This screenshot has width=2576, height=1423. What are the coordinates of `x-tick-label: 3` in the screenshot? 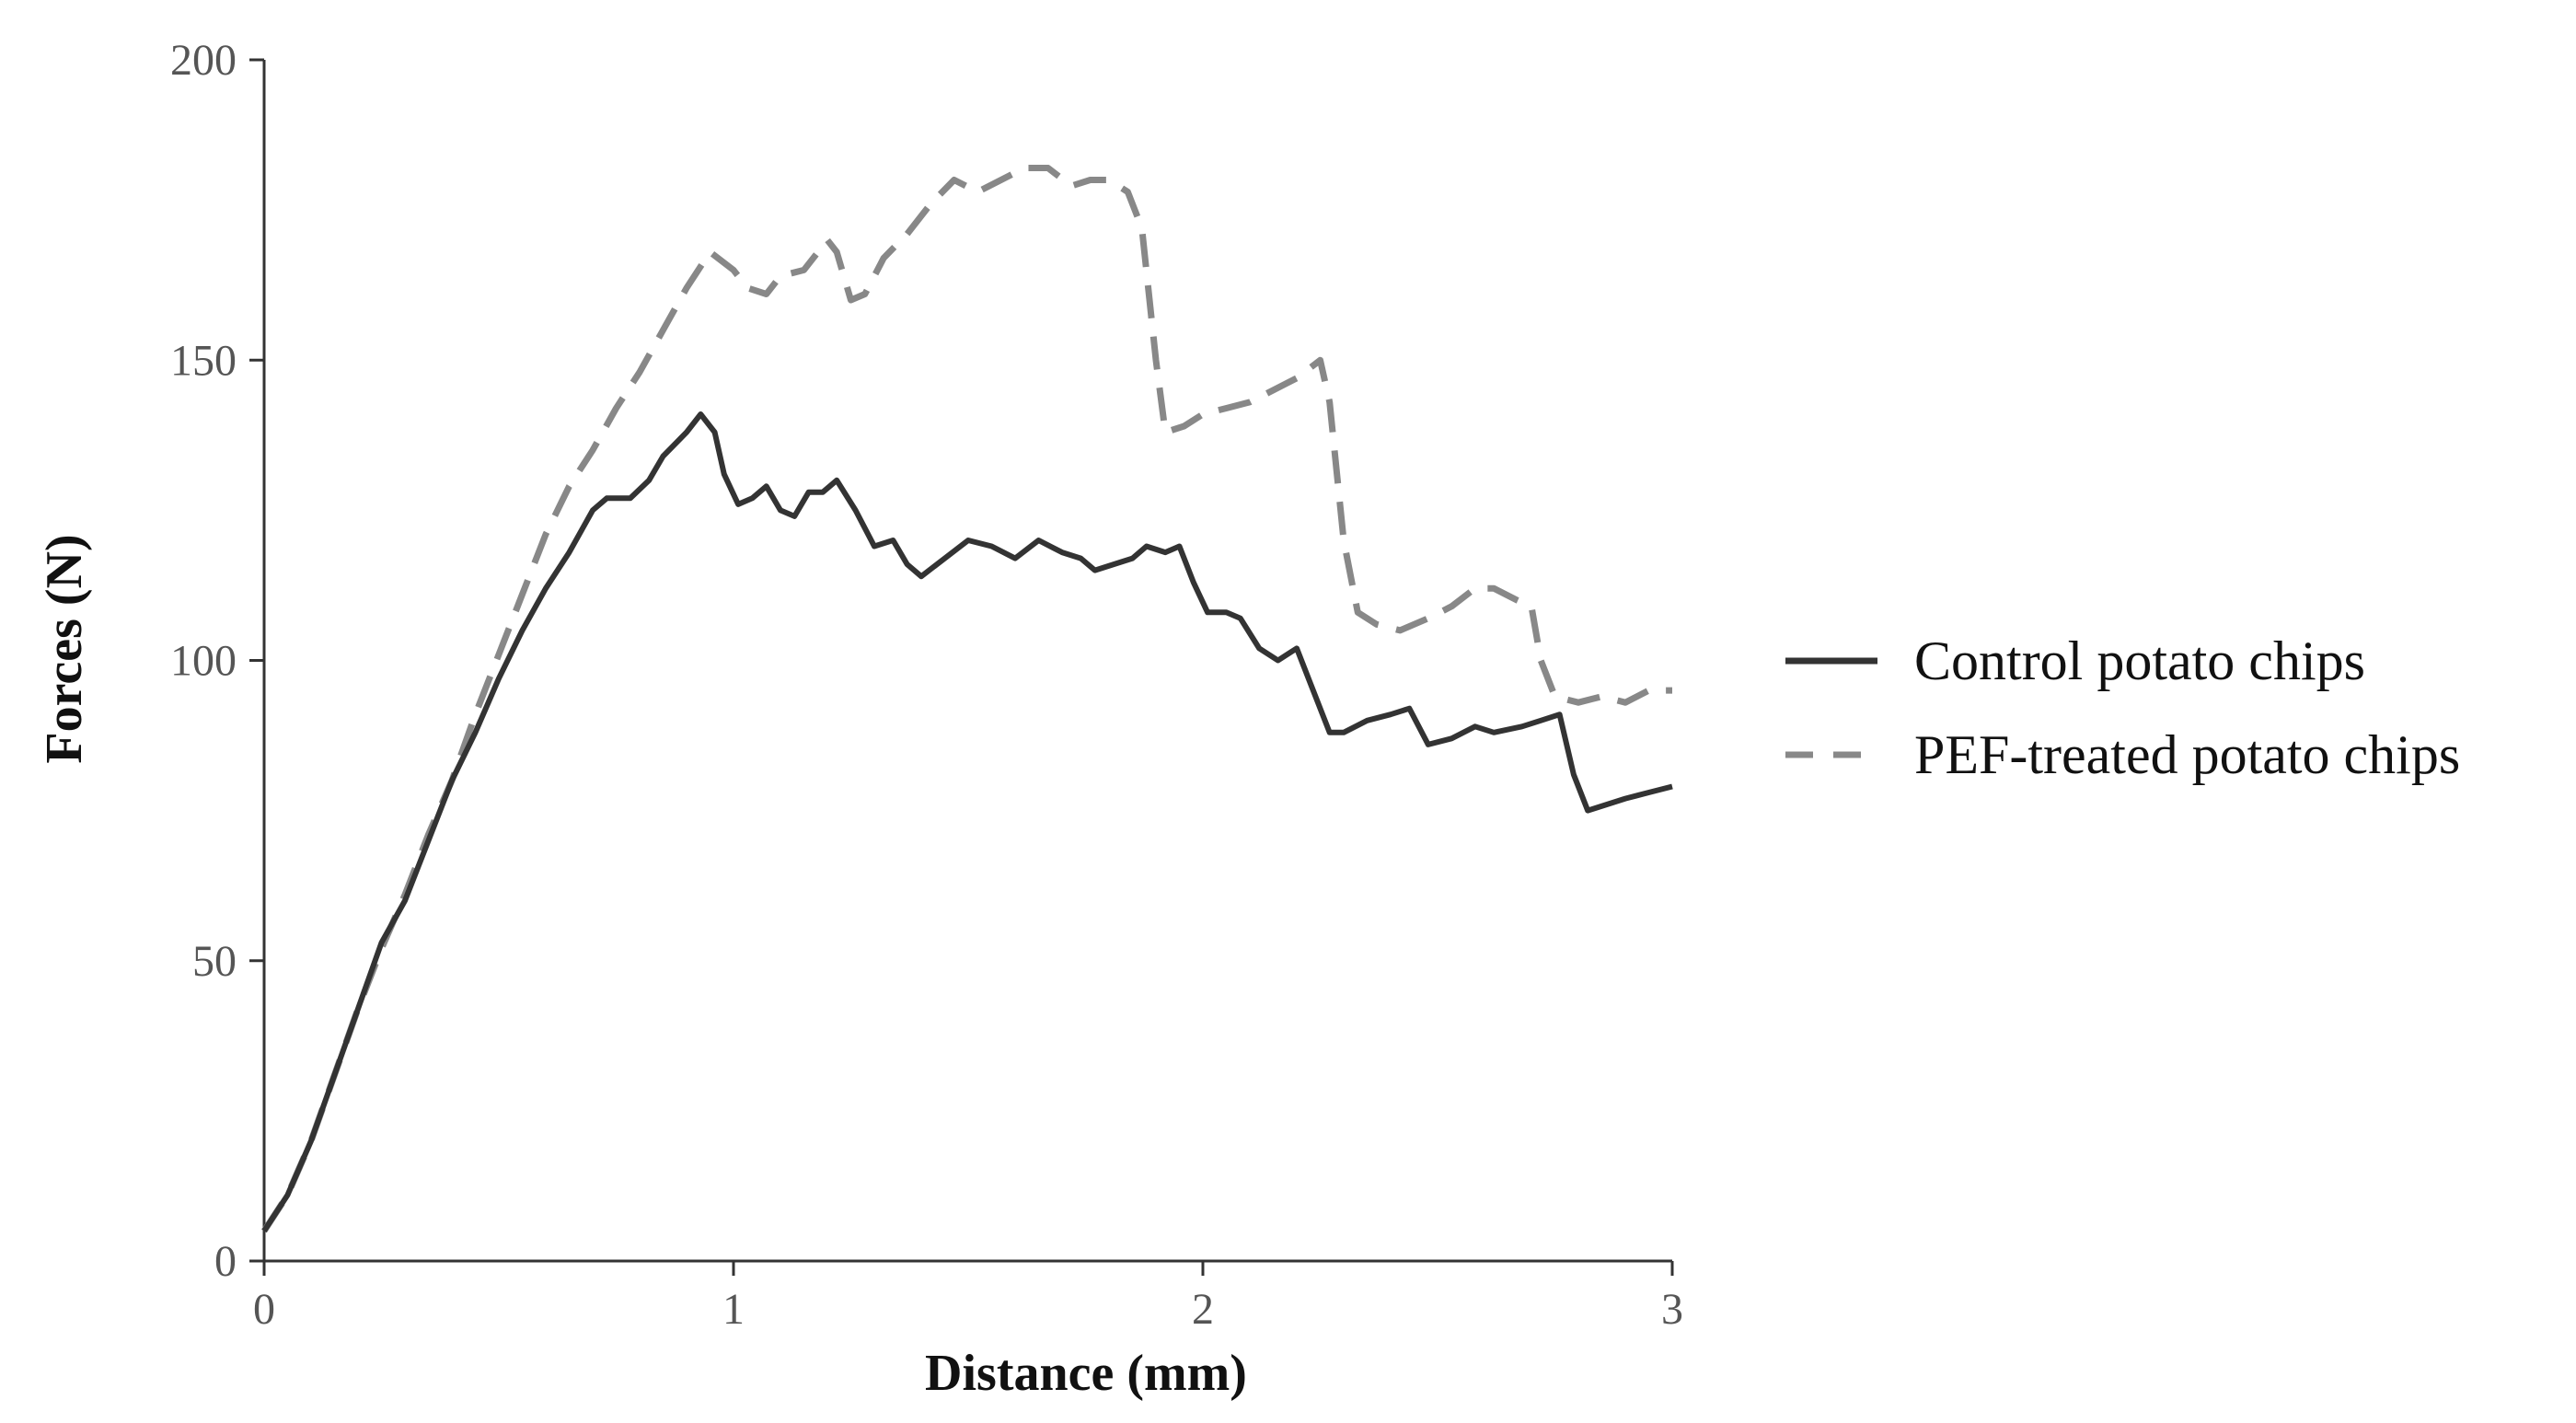 It's located at (1672, 1309).